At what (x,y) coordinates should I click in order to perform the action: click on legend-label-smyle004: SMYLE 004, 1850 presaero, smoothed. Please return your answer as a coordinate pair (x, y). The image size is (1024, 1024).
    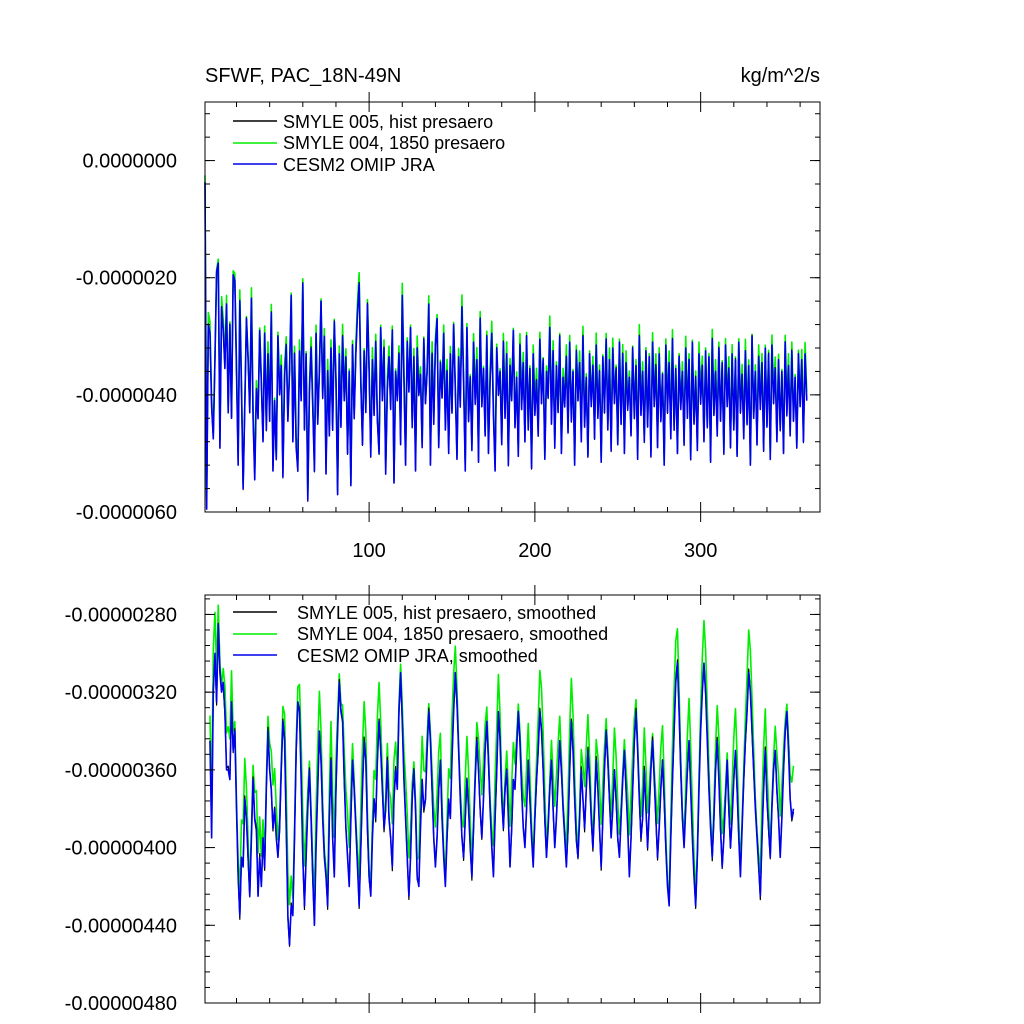
    Looking at the image, I should click on (452, 634).